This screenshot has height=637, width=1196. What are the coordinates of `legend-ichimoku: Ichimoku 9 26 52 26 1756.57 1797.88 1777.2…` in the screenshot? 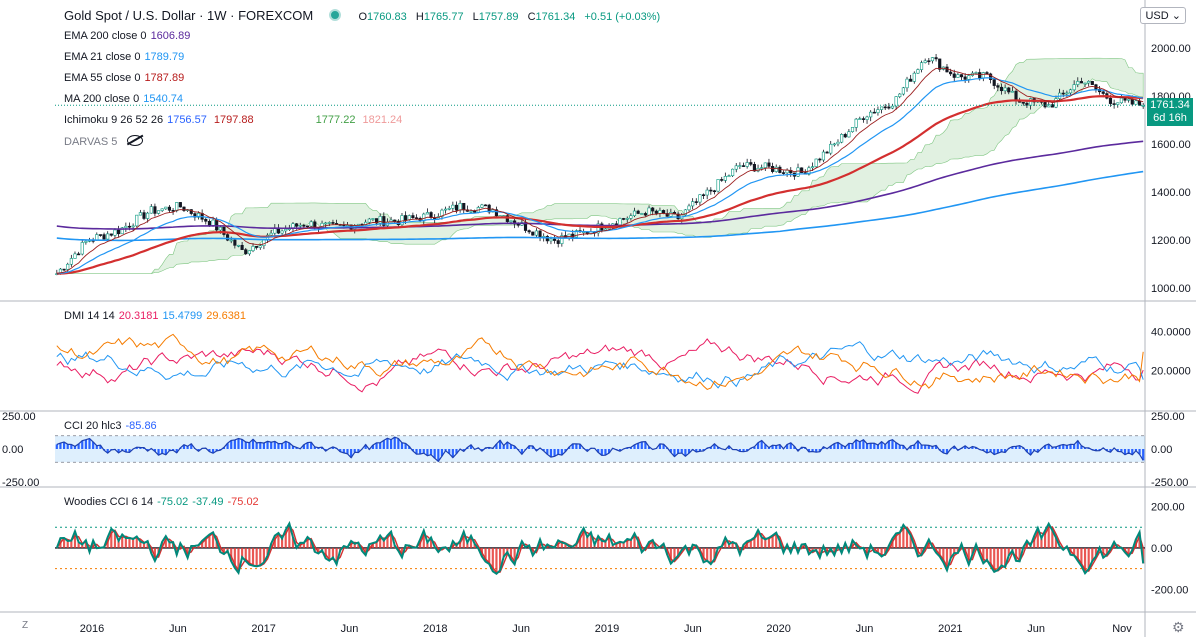 It's located at (233, 120).